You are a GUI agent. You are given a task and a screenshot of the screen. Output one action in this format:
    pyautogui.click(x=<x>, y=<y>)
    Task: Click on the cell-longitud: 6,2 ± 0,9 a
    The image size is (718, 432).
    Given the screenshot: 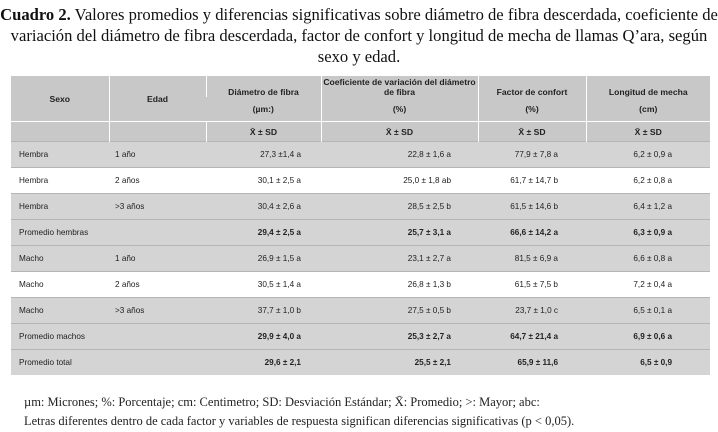 What is the action you would take?
    pyautogui.click(x=648, y=154)
    